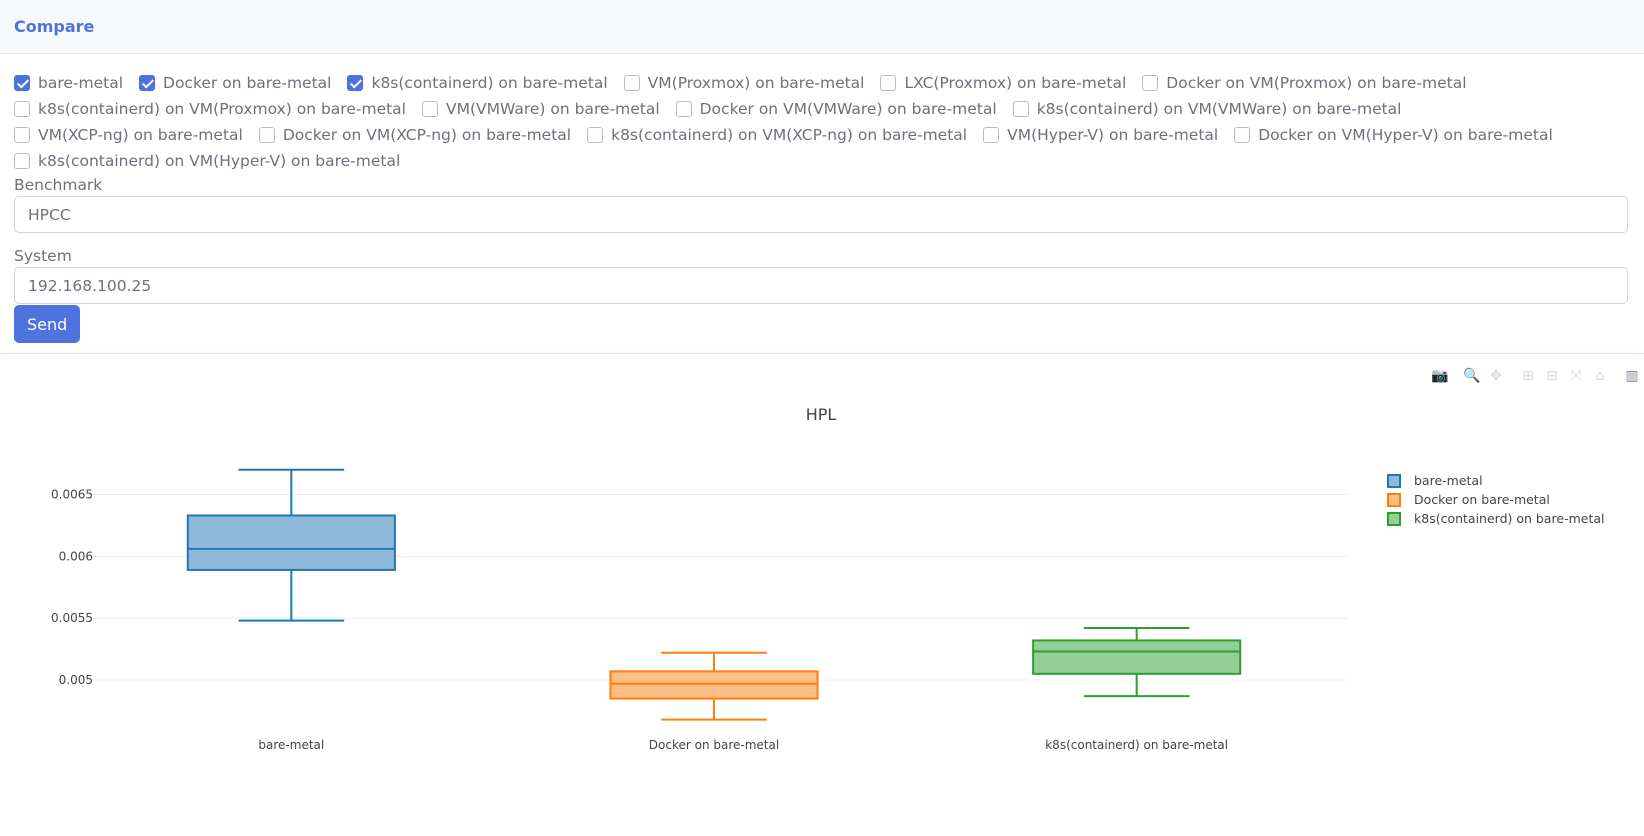 The image size is (1644, 836). I want to click on platform-checkbox-3: VM(Proxmox) on bare-metal, so click(744, 83).